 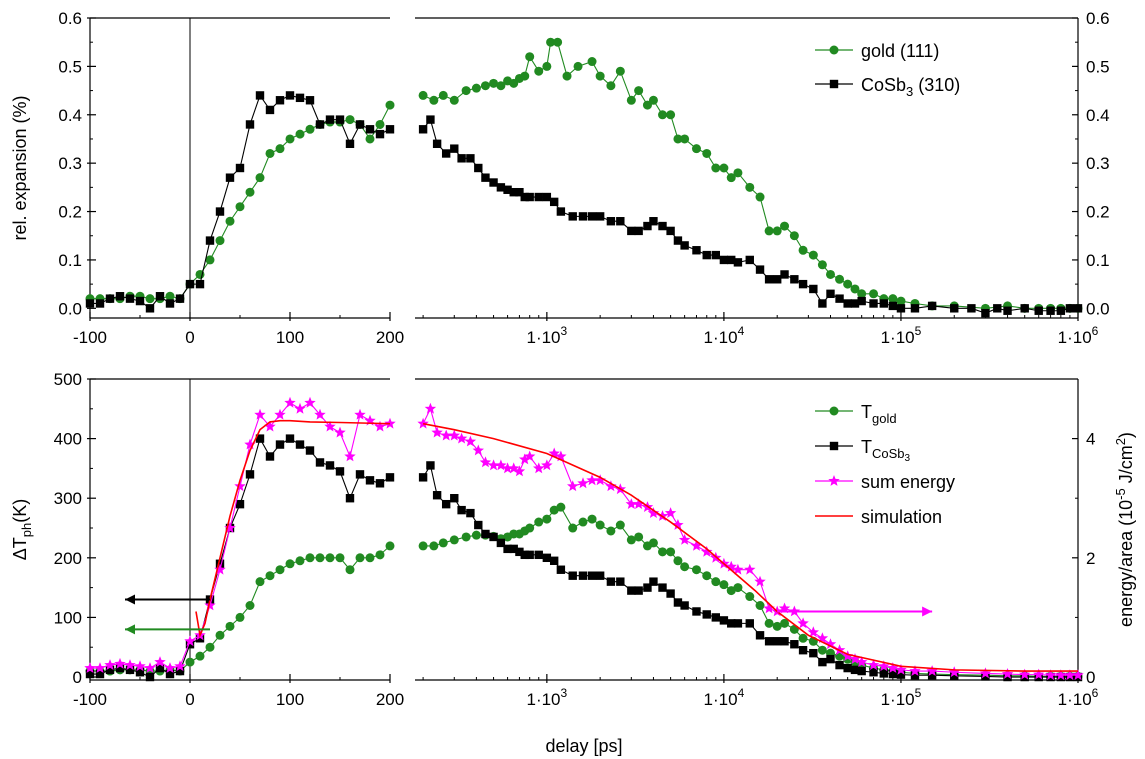 I want to click on legend-label: gold (111), so click(x=900, y=51).